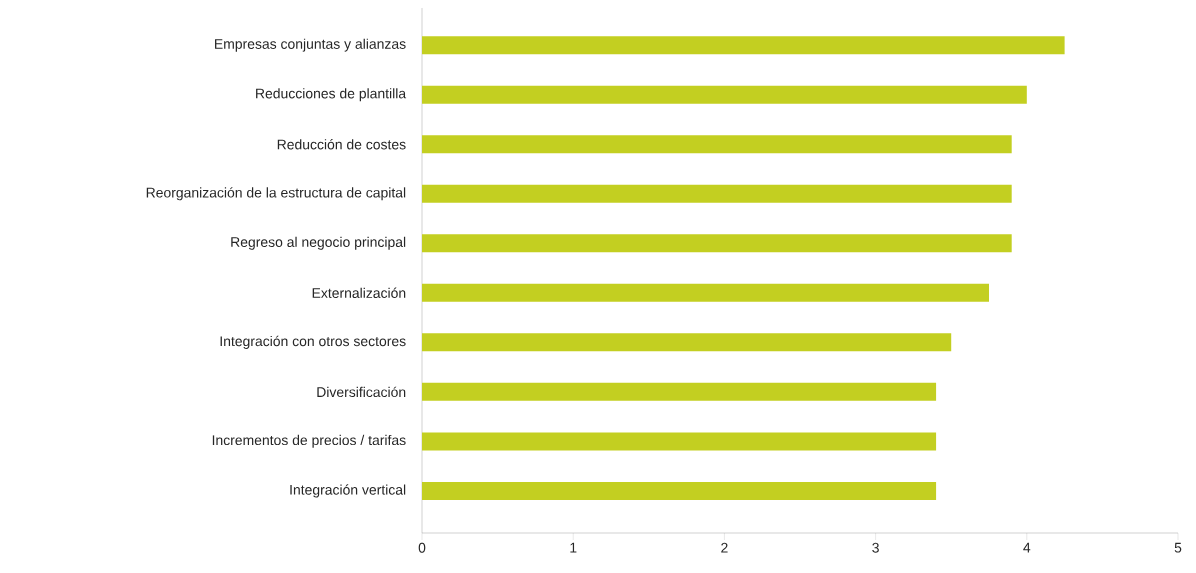  I want to click on x-tick-label: 4, so click(1027, 547).